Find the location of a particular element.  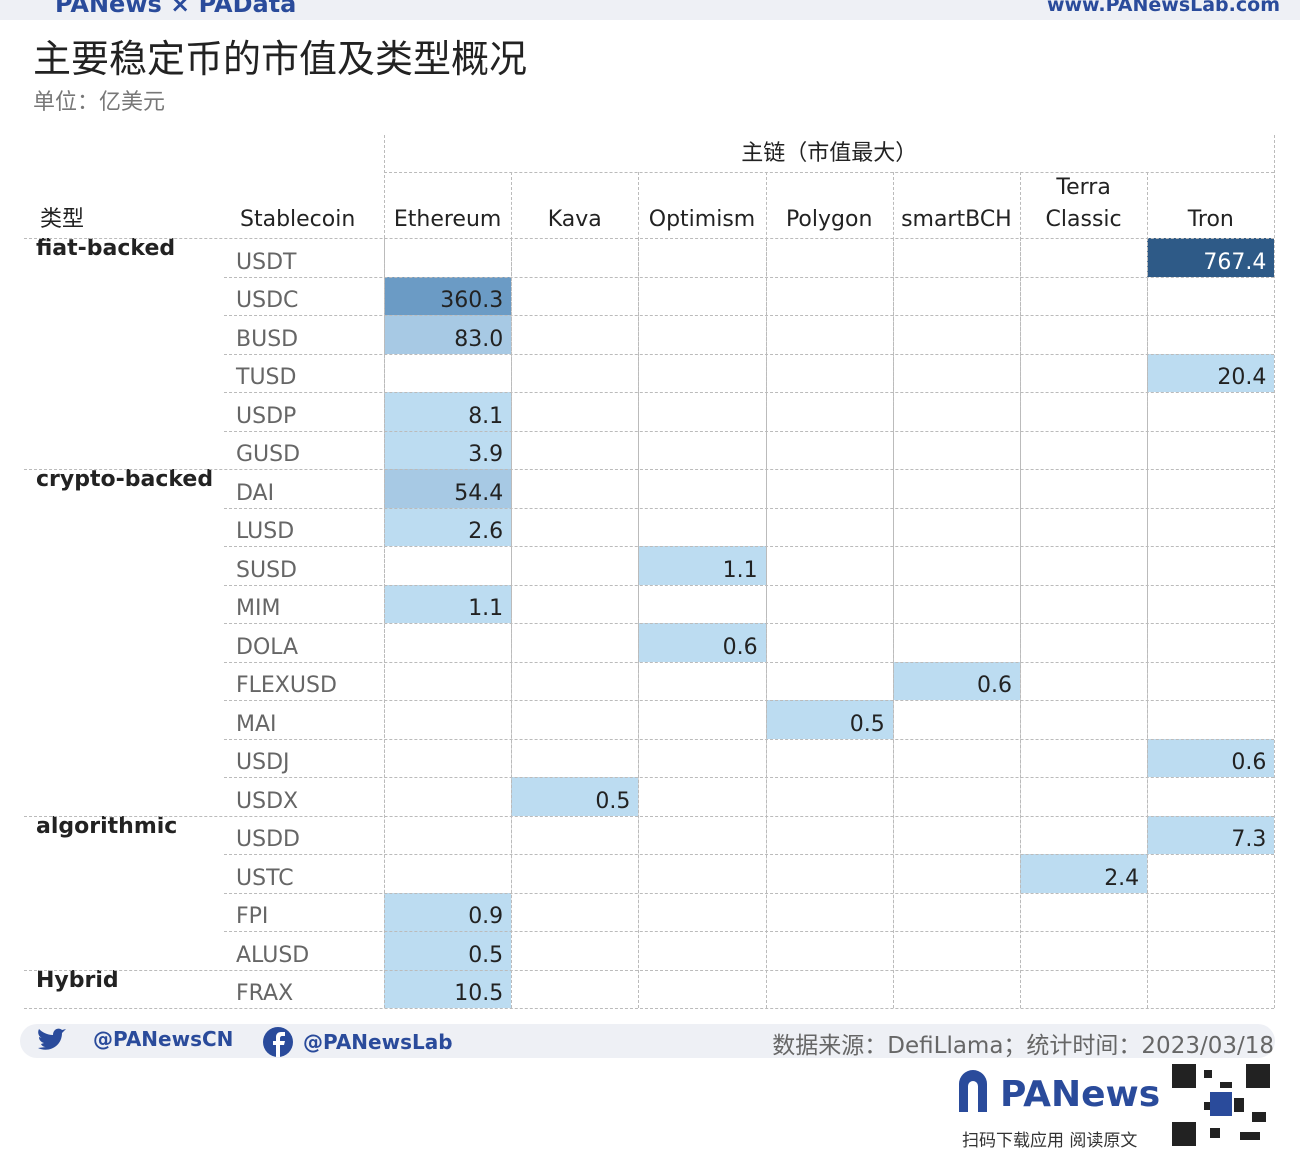

value-cell: 83.0 is located at coordinates (448, 334).